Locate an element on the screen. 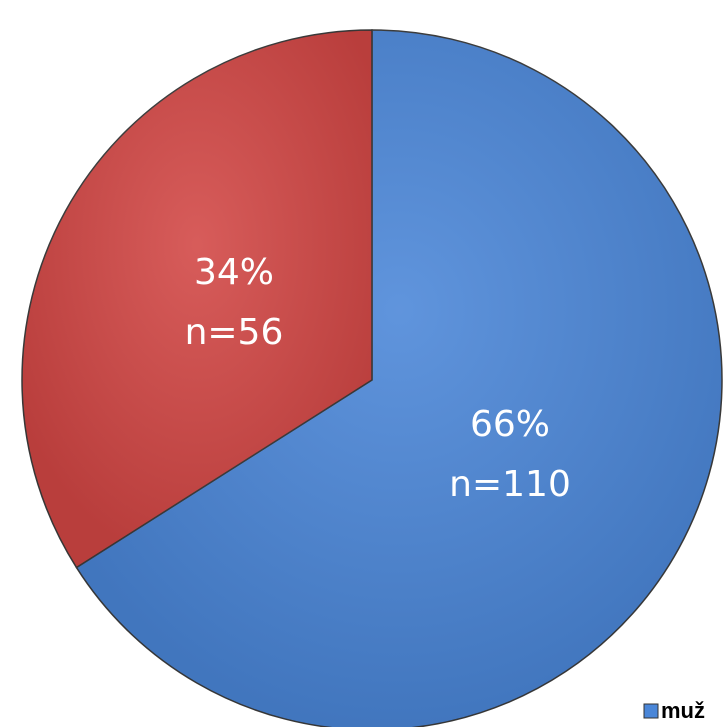 The width and height of the screenshot is (724, 727). legend-swatch is located at coordinates (651, 711).